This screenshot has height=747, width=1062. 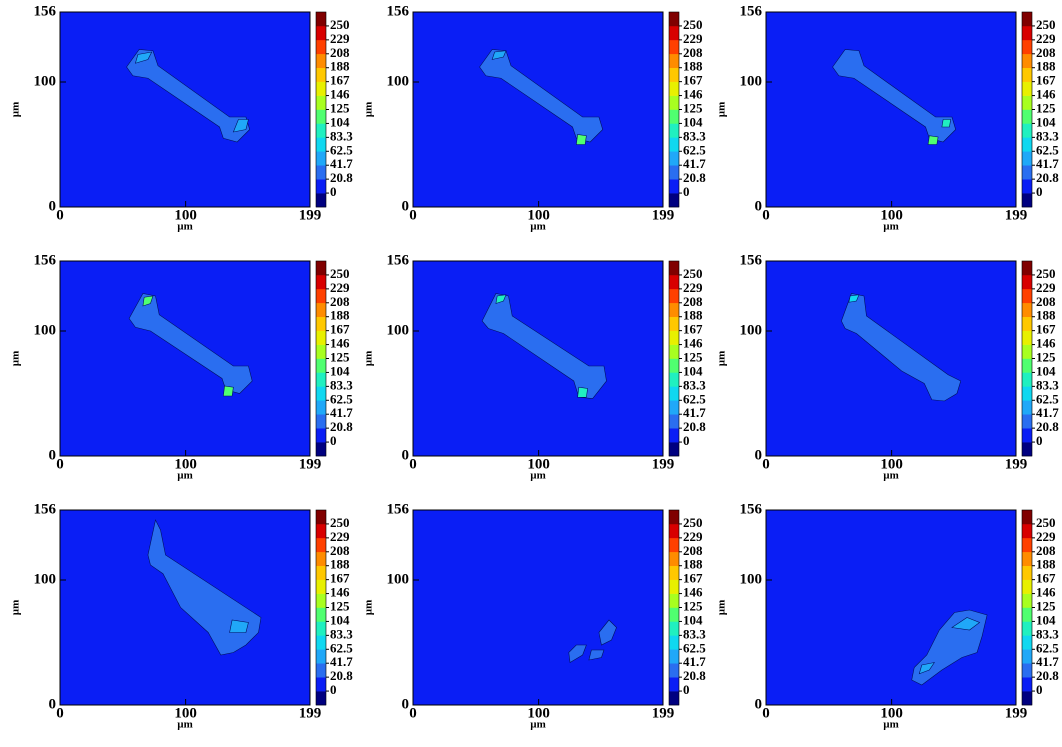 What do you see at coordinates (693, 356) in the screenshot?
I see `colorbar-label: 125` at bounding box center [693, 356].